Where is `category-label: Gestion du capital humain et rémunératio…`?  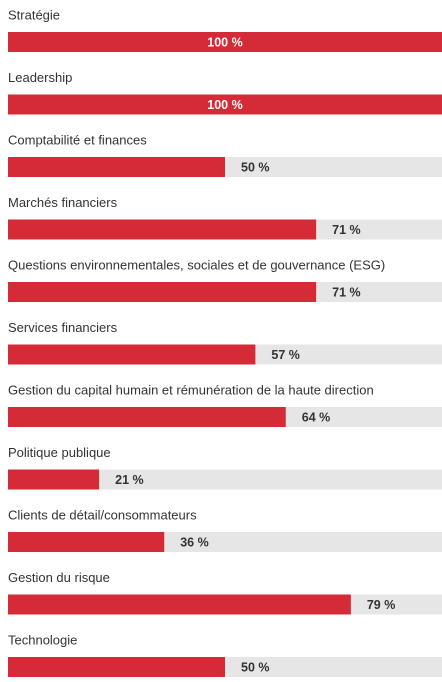 category-label: Gestion du capital humain et rémunératio… is located at coordinates (191, 389).